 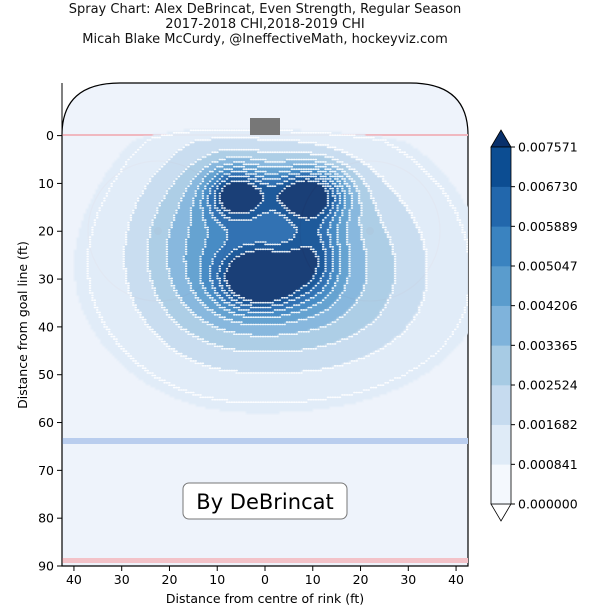 I want to click on y-tick-label: 10, so click(x=46, y=183).